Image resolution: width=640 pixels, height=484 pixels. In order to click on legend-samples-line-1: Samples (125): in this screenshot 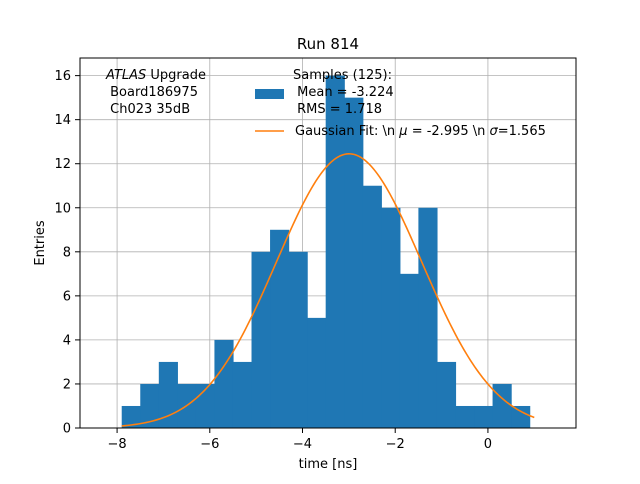, I will do `click(342, 75)`.